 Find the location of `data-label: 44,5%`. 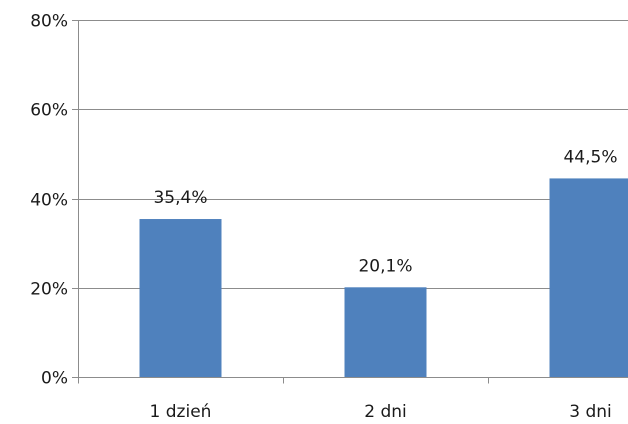

data-label: 44,5% is located at coordinates (590, 157).